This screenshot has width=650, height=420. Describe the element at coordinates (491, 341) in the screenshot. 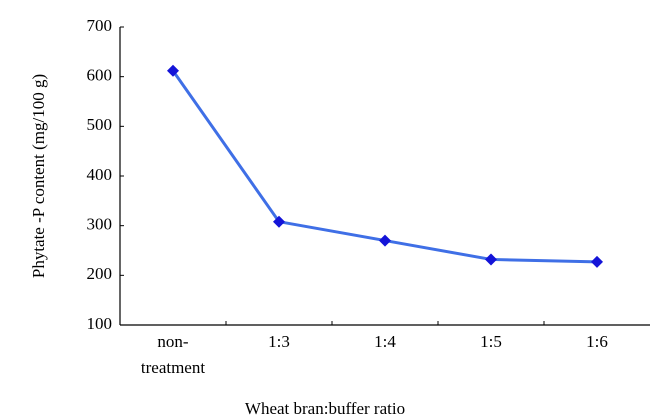

I see `x-tick-label: 1:5` at that location.